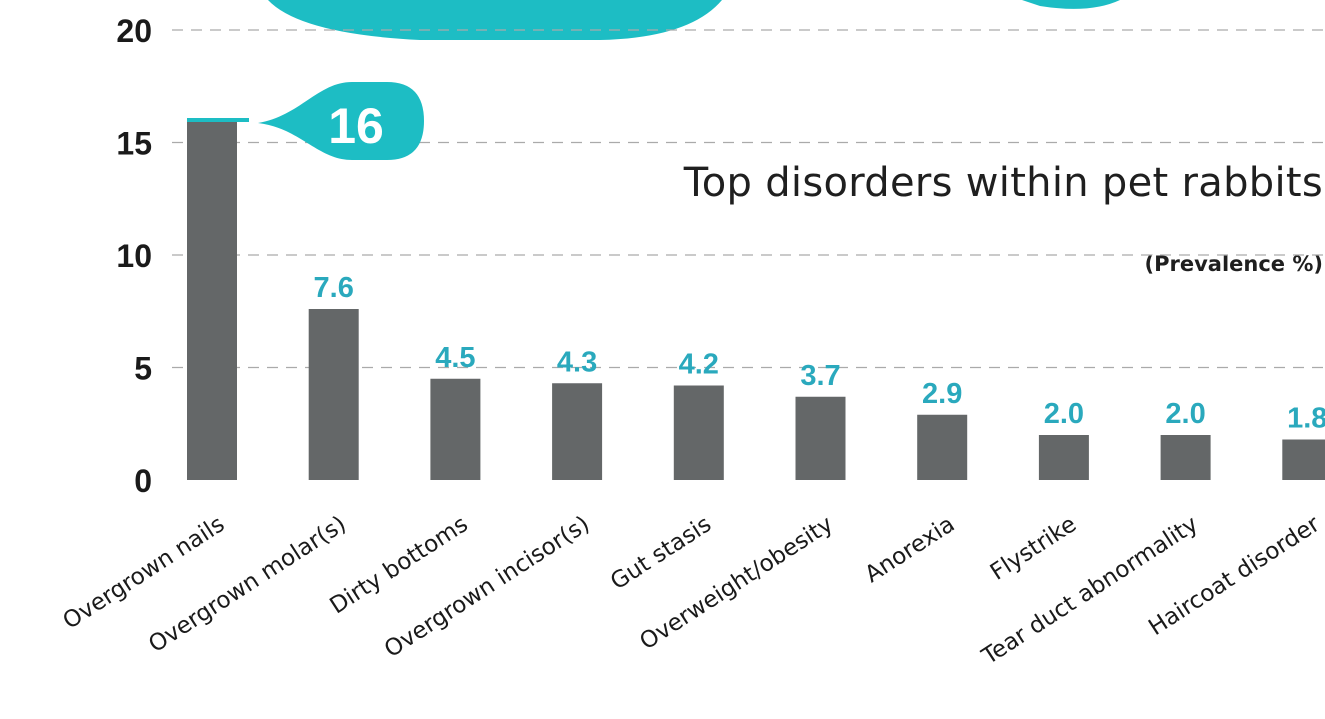 This screenshot has height=719, width=1325. Describe the element at coordinates (1090, 590) in the screenshot. I see `category-label: Tear duct abnormality` at that location.